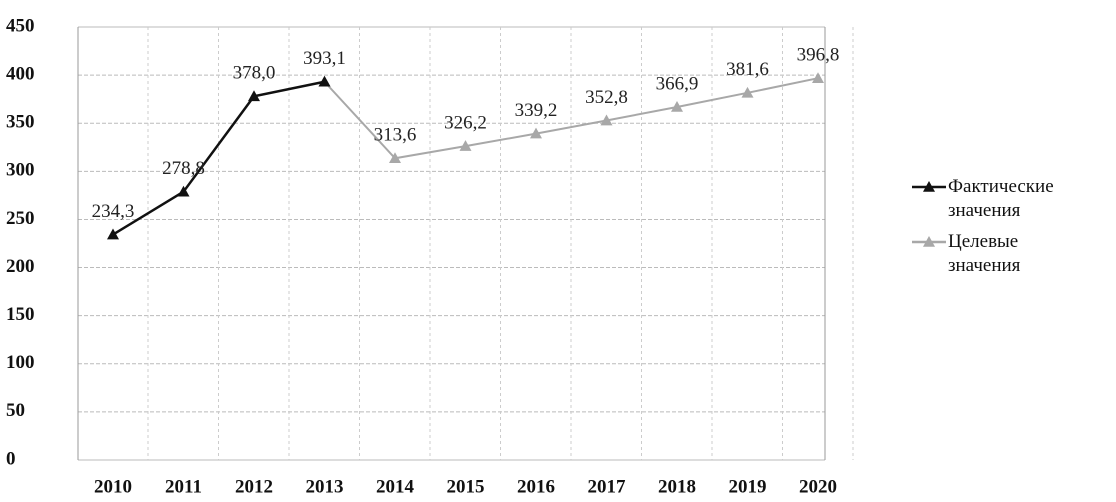 This screenshot has width=1116, height=502. I want to click on x-tick-label: 2013, so click(325, 486).